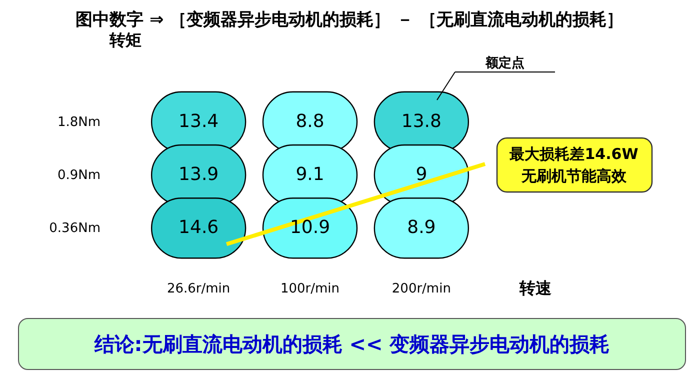 The width and height of the screenshot is (699, 385). Describe the element at coordinates (310, 289) in the screenshot. I see `x-tick-label: 100r/min` at that location.